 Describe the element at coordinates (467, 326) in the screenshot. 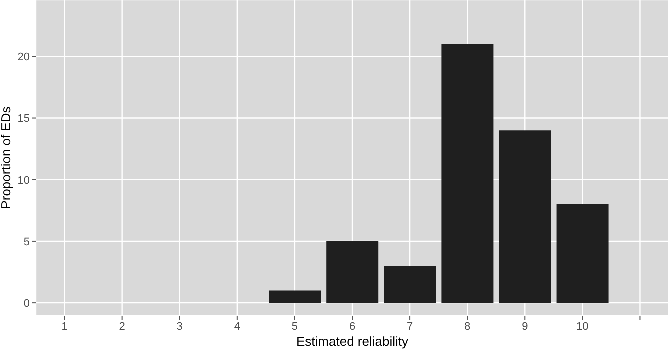

I see `x-tick-label: 8` at that location.